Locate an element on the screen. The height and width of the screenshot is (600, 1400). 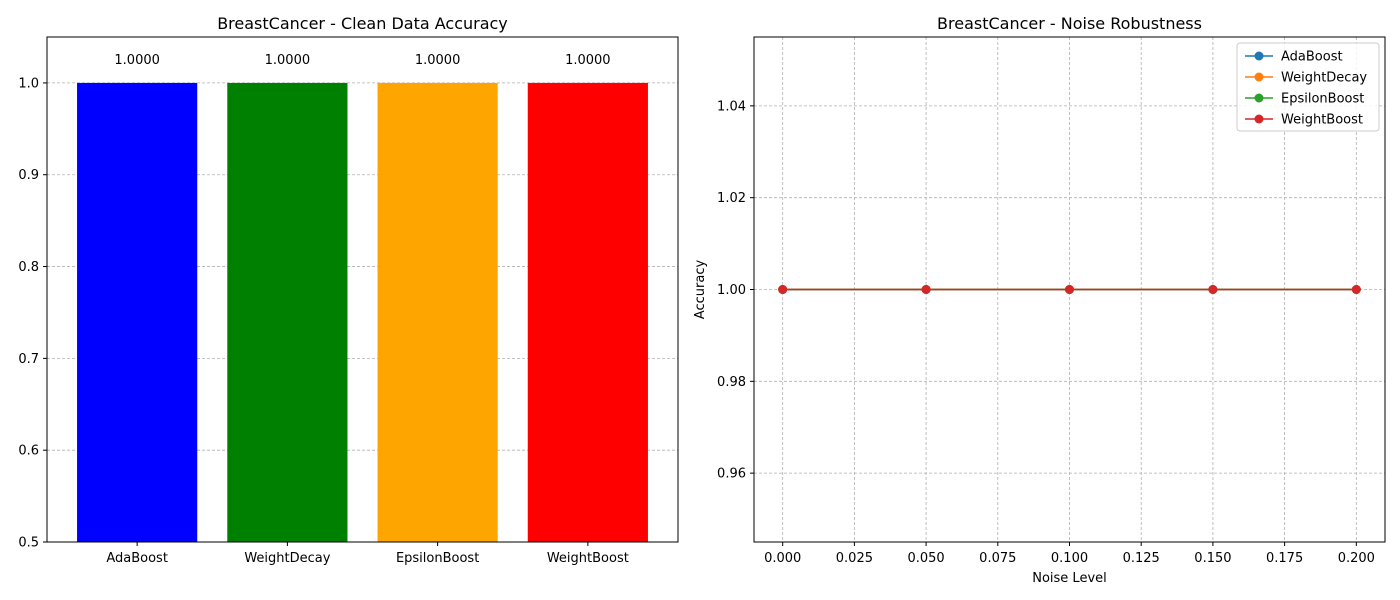
bar-y-tick-label: 0.6 is located at coordinates (28, 451).